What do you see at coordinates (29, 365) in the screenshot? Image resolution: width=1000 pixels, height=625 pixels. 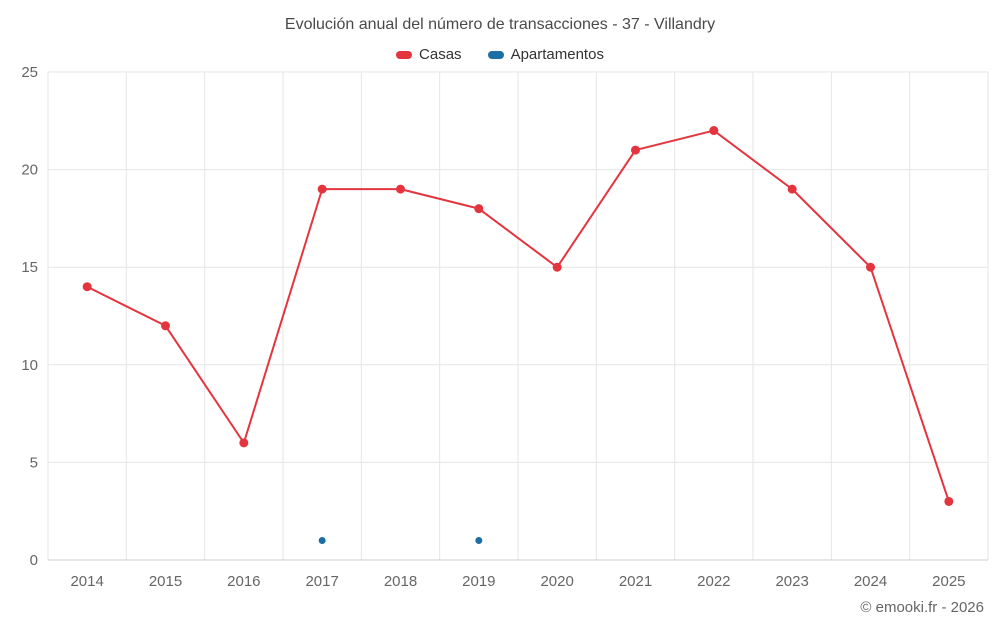 I see `y-tick-label: 10` at bounding box center [29, 365].